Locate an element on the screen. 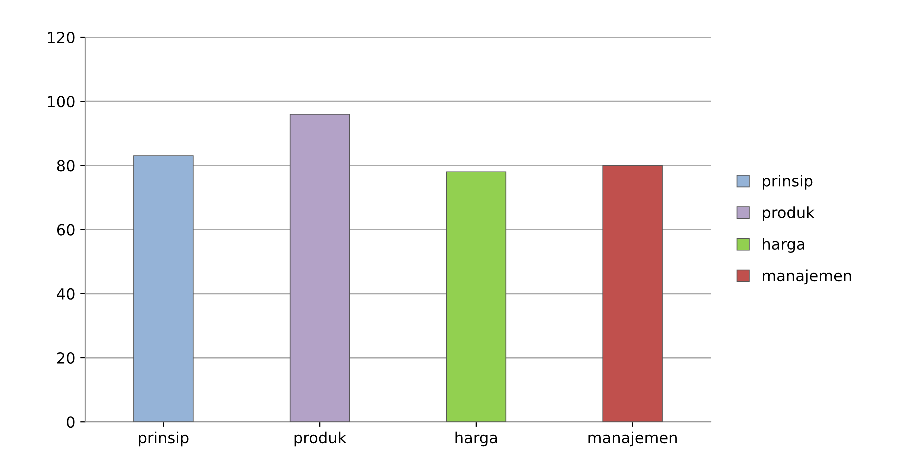 The height and width of the screenshot is (469, 900). y-tick-label: 40 is located at coordinates (66, 294).